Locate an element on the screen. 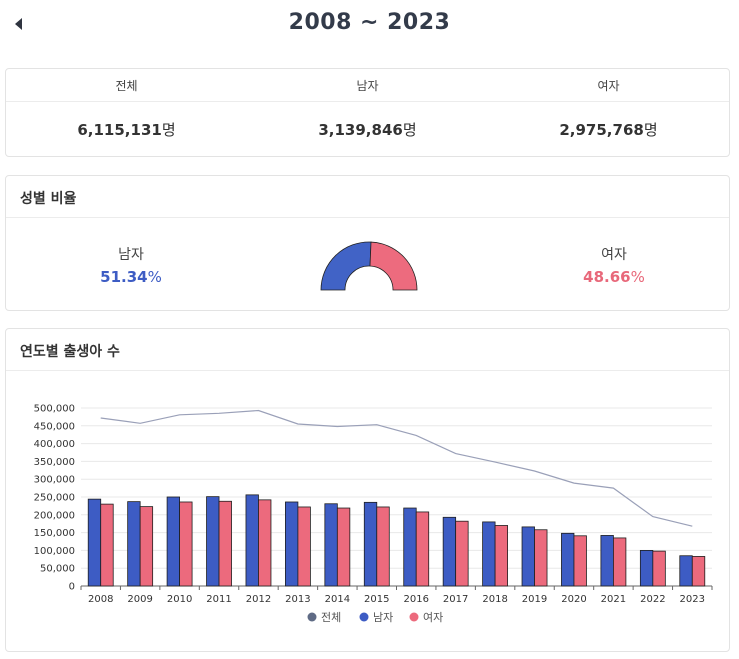 The width and height of the screenshot is (739, 659). y-tick-label: 0 is located at coordinates (72, 587).